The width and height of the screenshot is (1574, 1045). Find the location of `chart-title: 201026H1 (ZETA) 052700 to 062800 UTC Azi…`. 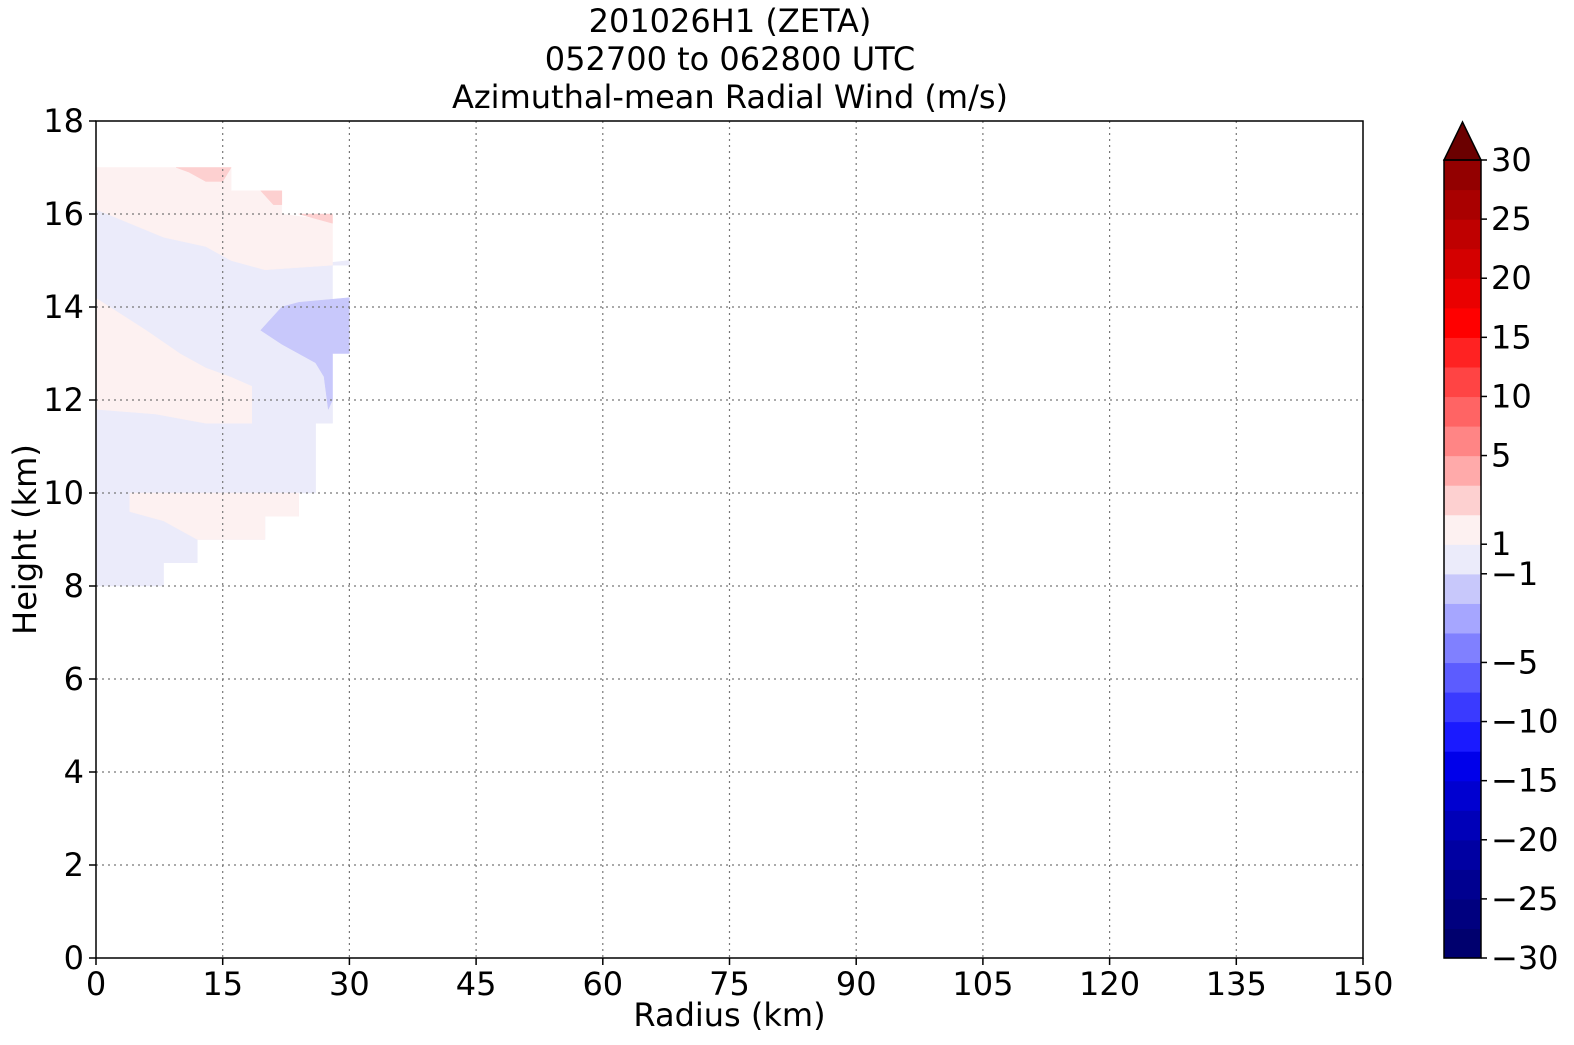

chart-title: 201026H1 (ZETA) 052700 to 062800 UTC Azi… is located at coordinates (730, 59).